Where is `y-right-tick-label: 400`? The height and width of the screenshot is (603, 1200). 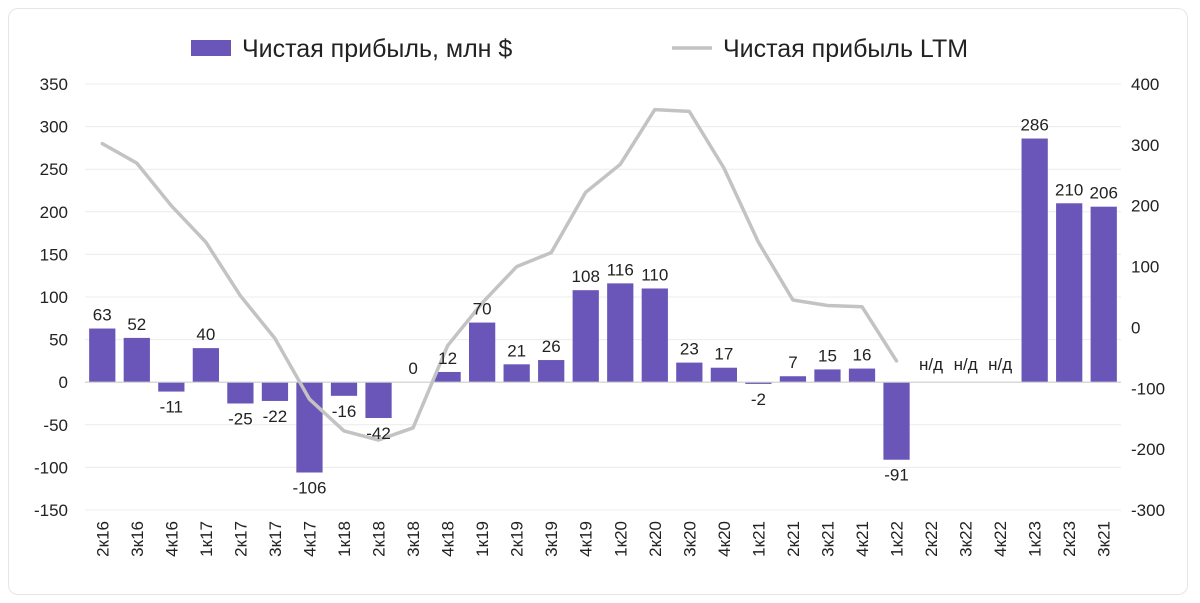
y-right-tick-label: 400 is located at coordinates (1145, 84).